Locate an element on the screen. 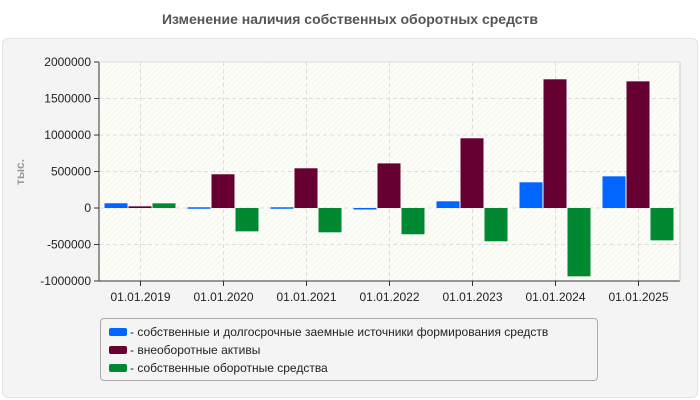 The height and width of the screenshot is (400, 700). x-tick-label: 01.01.2024 is located at coordinates (555, 297).